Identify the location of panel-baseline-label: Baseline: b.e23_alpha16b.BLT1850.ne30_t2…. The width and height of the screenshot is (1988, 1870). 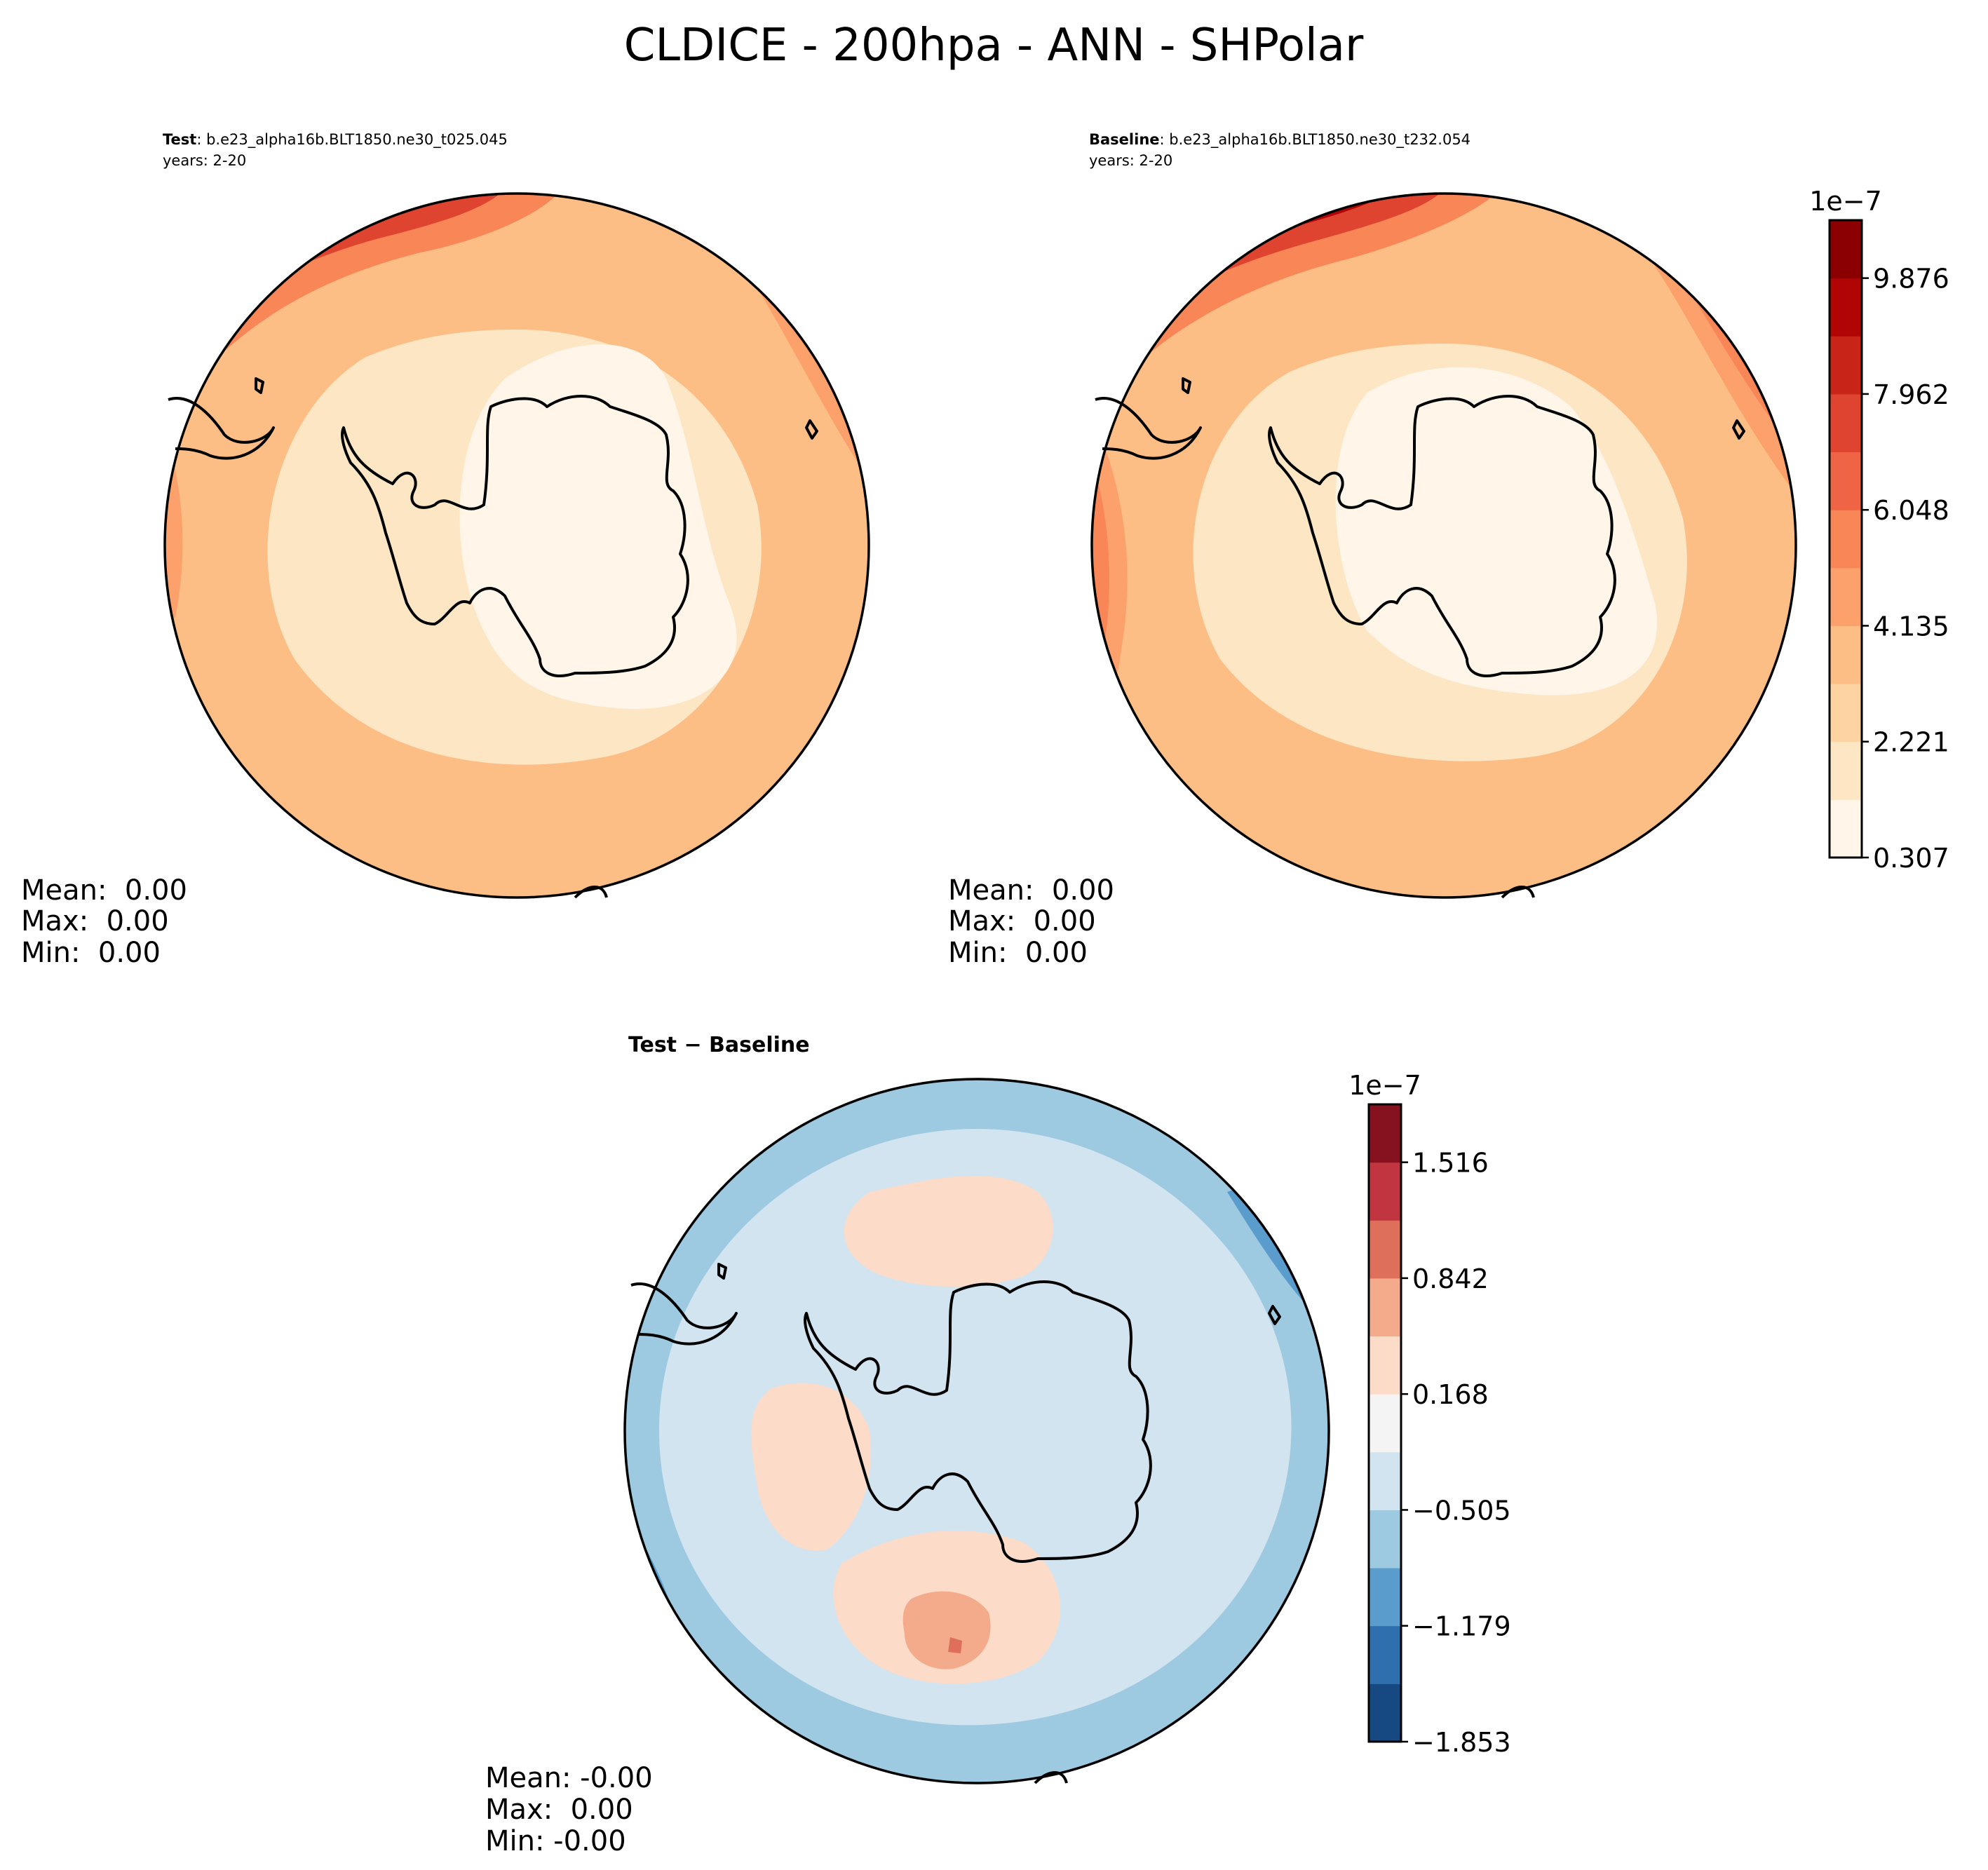
(1280, 140).